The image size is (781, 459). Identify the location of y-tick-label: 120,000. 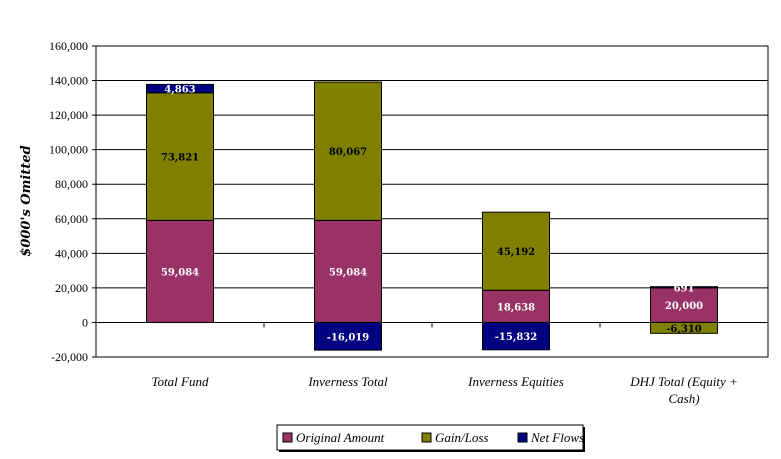
(68, 115).